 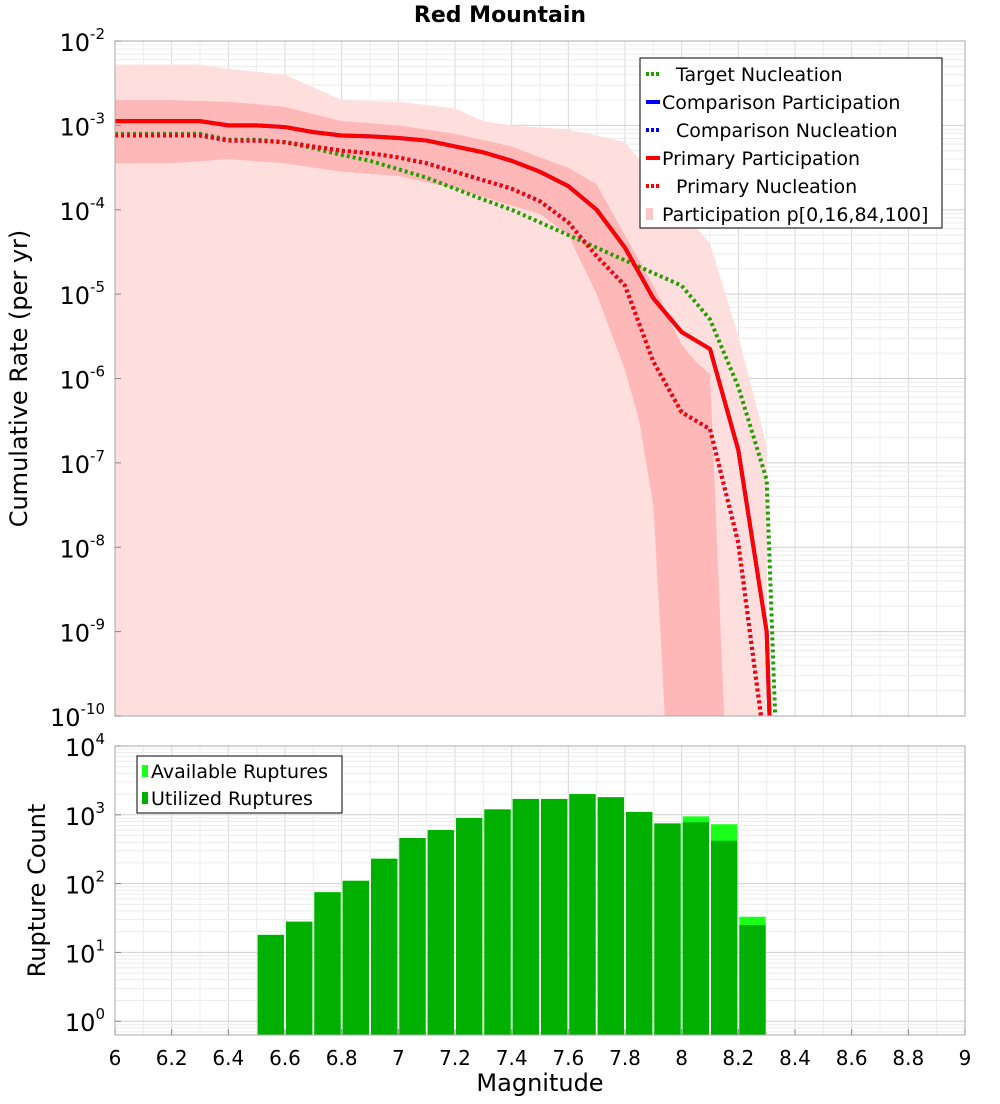 I want to click on top-tick-label: 10⁻⁵, so click(x=82, y=294).